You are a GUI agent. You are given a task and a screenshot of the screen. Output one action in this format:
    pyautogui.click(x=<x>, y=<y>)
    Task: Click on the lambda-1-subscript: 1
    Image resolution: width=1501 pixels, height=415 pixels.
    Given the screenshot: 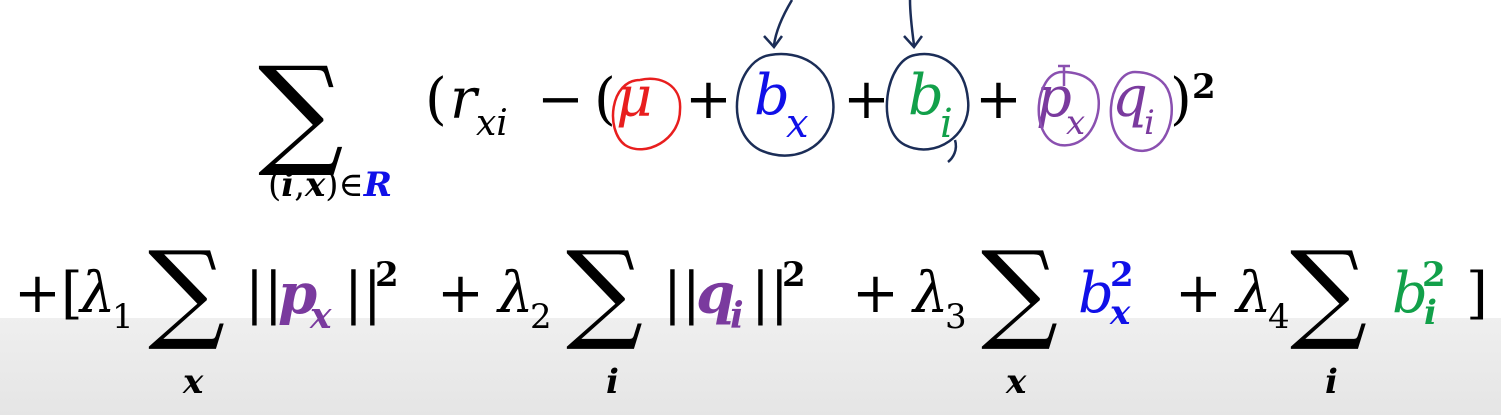 What is the action you would take?
    pyautogui.click(x=123, y=317)
    